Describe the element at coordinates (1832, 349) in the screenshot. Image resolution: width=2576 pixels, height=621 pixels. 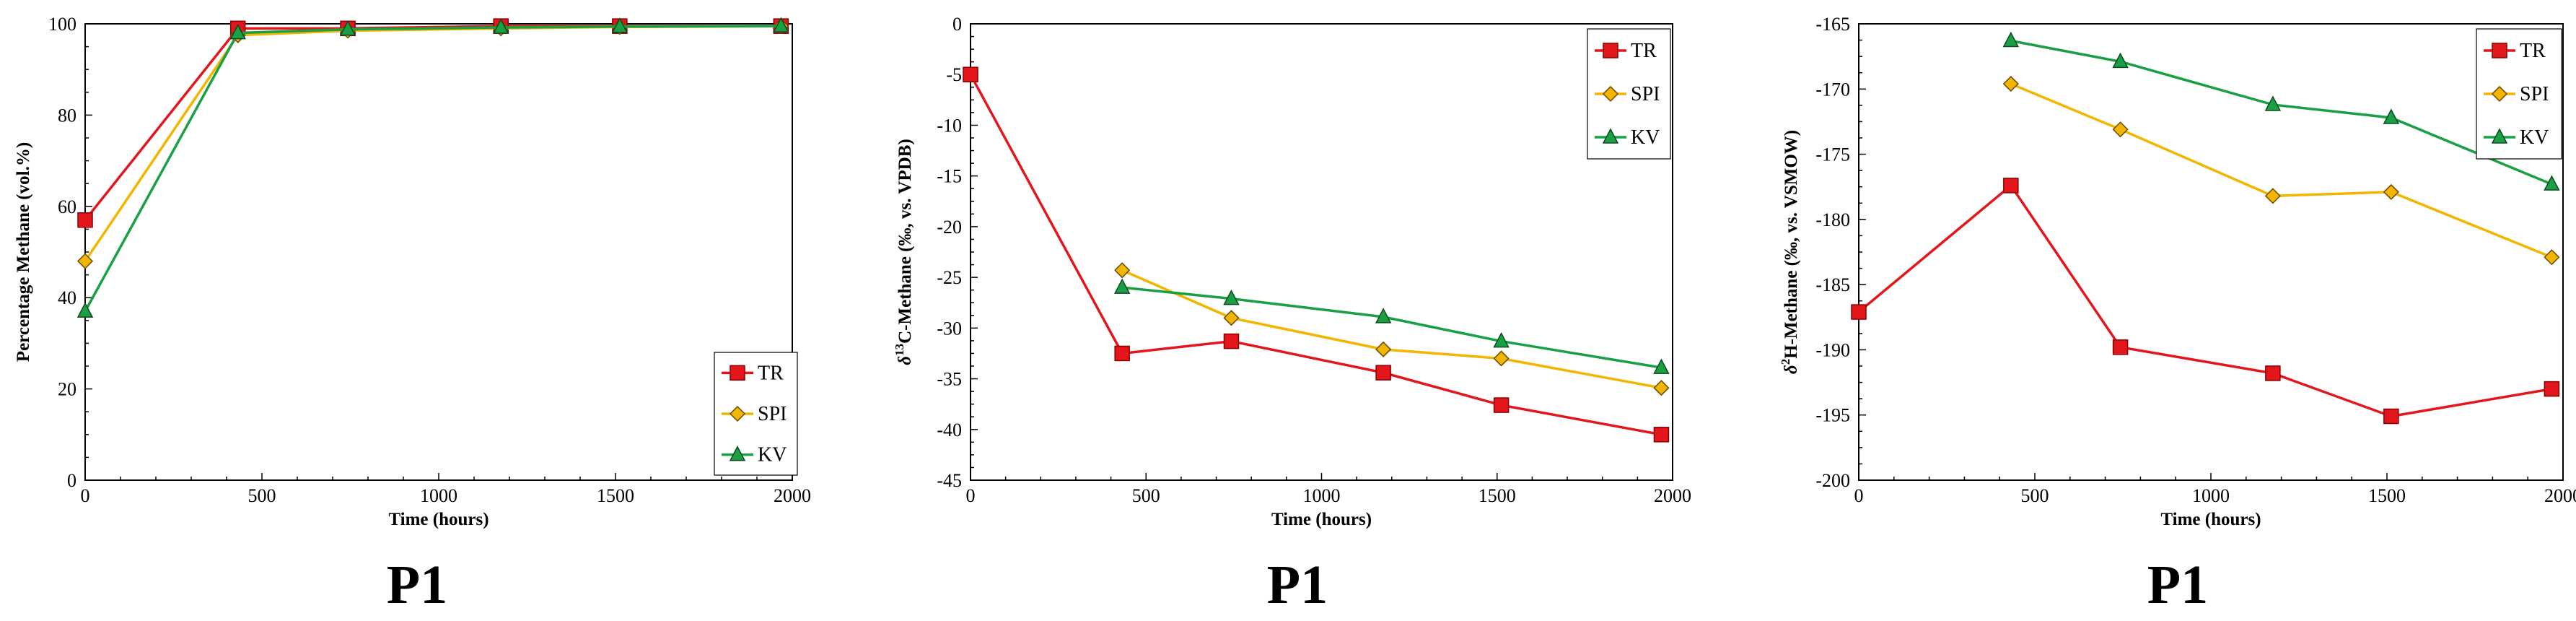
I see `y-tick-label: -190` at that location.